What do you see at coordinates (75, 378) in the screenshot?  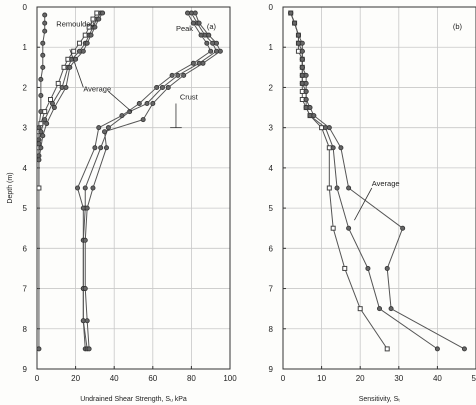 I see `x-tick-label: 20` at bounding box center [75, 378].